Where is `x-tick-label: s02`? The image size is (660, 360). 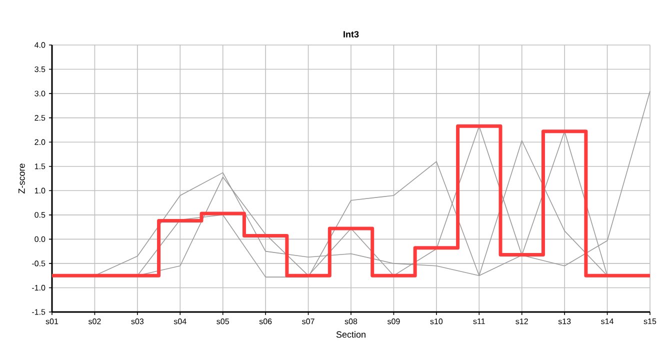 x-tick-label: s02 is located at coordinates (94, 321).